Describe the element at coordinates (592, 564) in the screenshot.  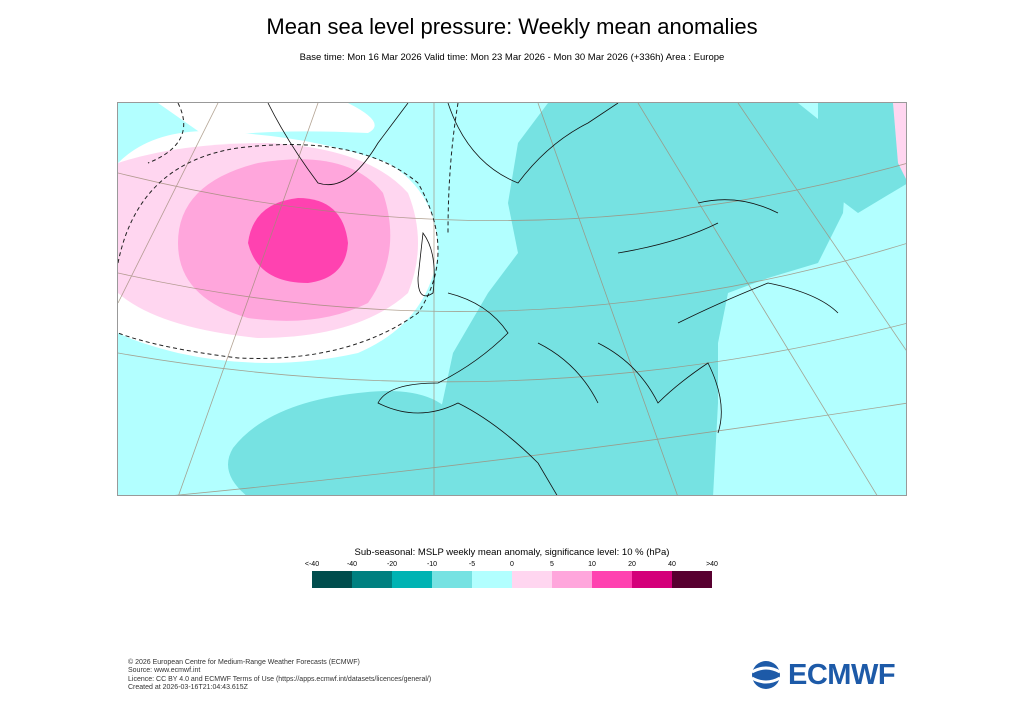
I see `legend-tick: 10` at that location.